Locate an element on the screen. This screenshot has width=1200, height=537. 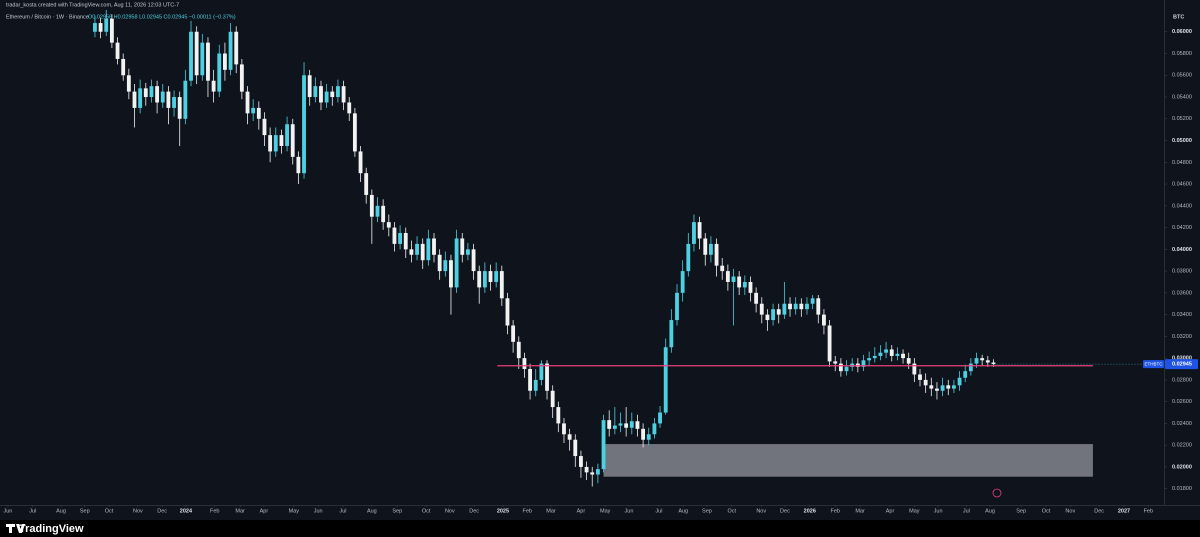
y-tick-label: 0.04000 is located at coordinates (1182, 250).